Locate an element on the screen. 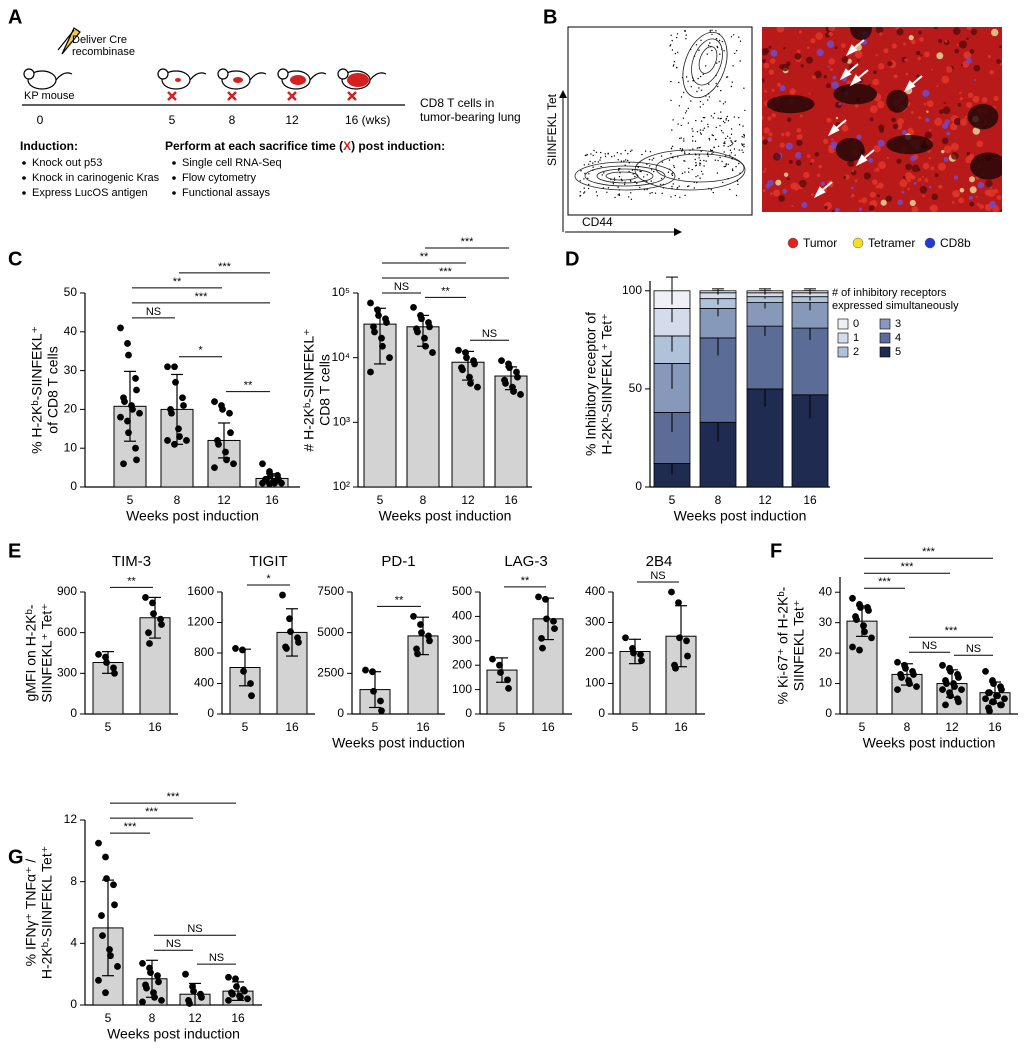  y-tick-label: 4 is located at coordinates (73, 943).